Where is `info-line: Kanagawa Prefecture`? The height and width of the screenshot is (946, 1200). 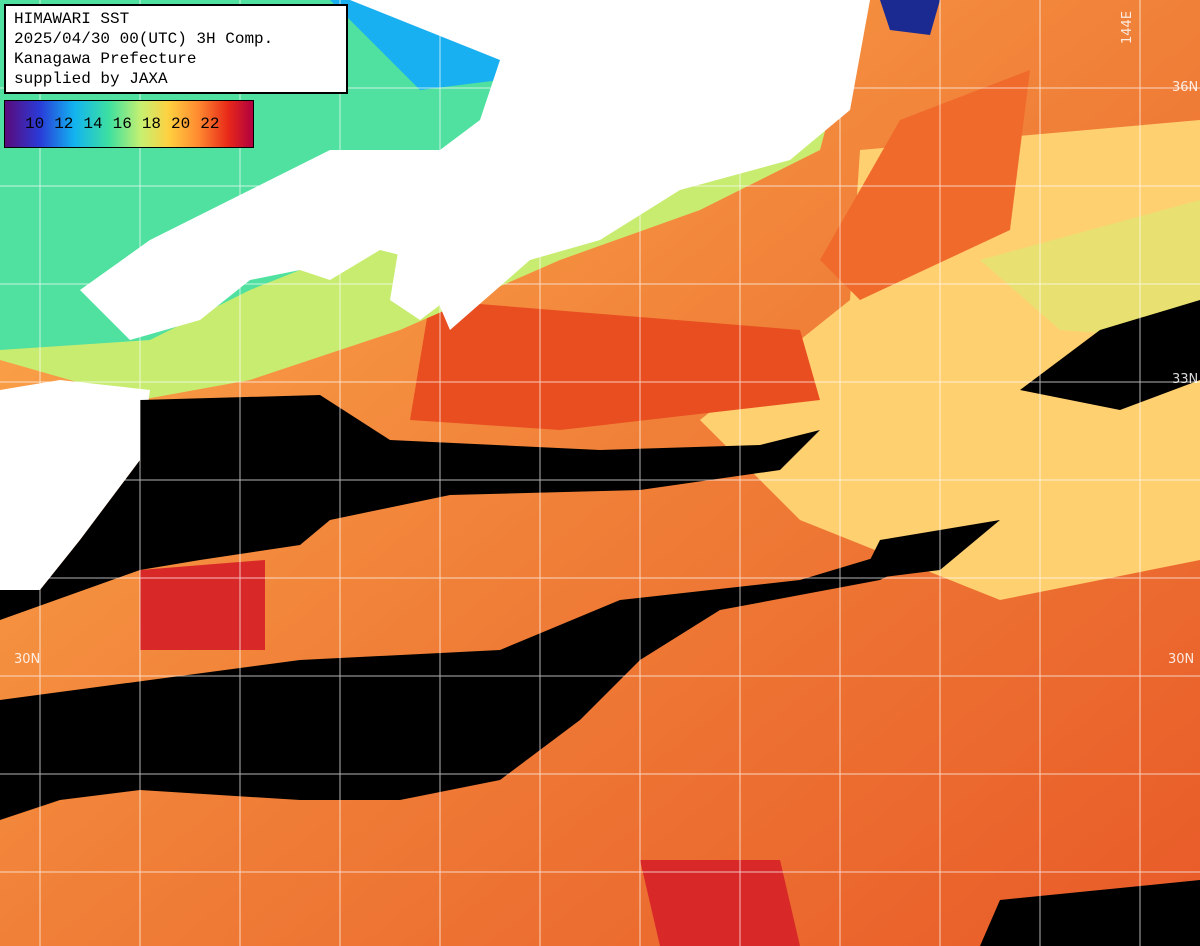 info-line: Kanagawa Prefecture is located at coordinates (105, 59).